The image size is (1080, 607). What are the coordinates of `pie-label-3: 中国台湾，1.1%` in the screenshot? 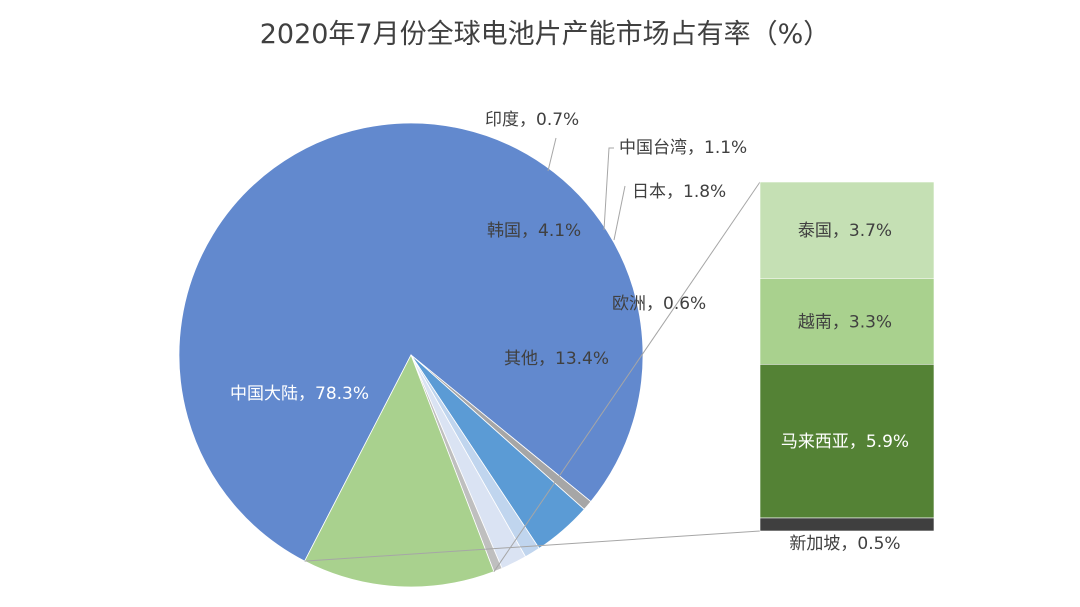 It's located at (683, 148).